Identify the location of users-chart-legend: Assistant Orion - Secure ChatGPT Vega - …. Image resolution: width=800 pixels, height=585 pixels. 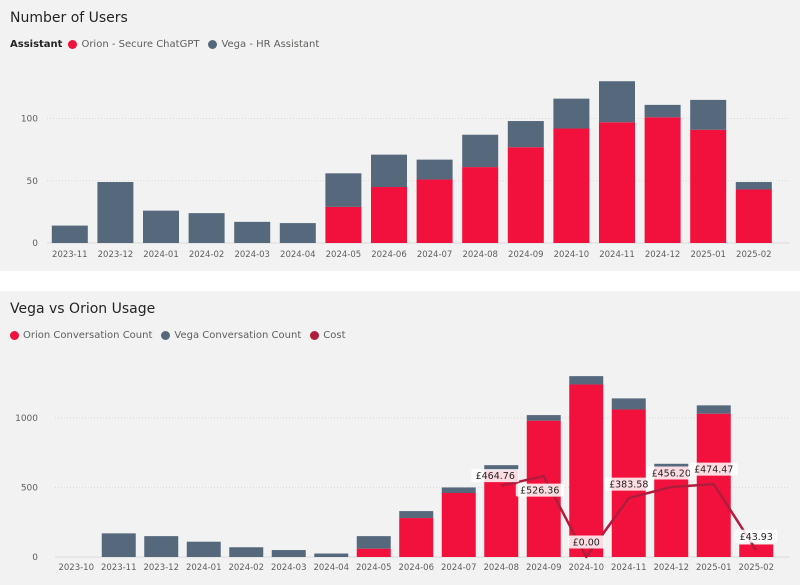
(169, 44).